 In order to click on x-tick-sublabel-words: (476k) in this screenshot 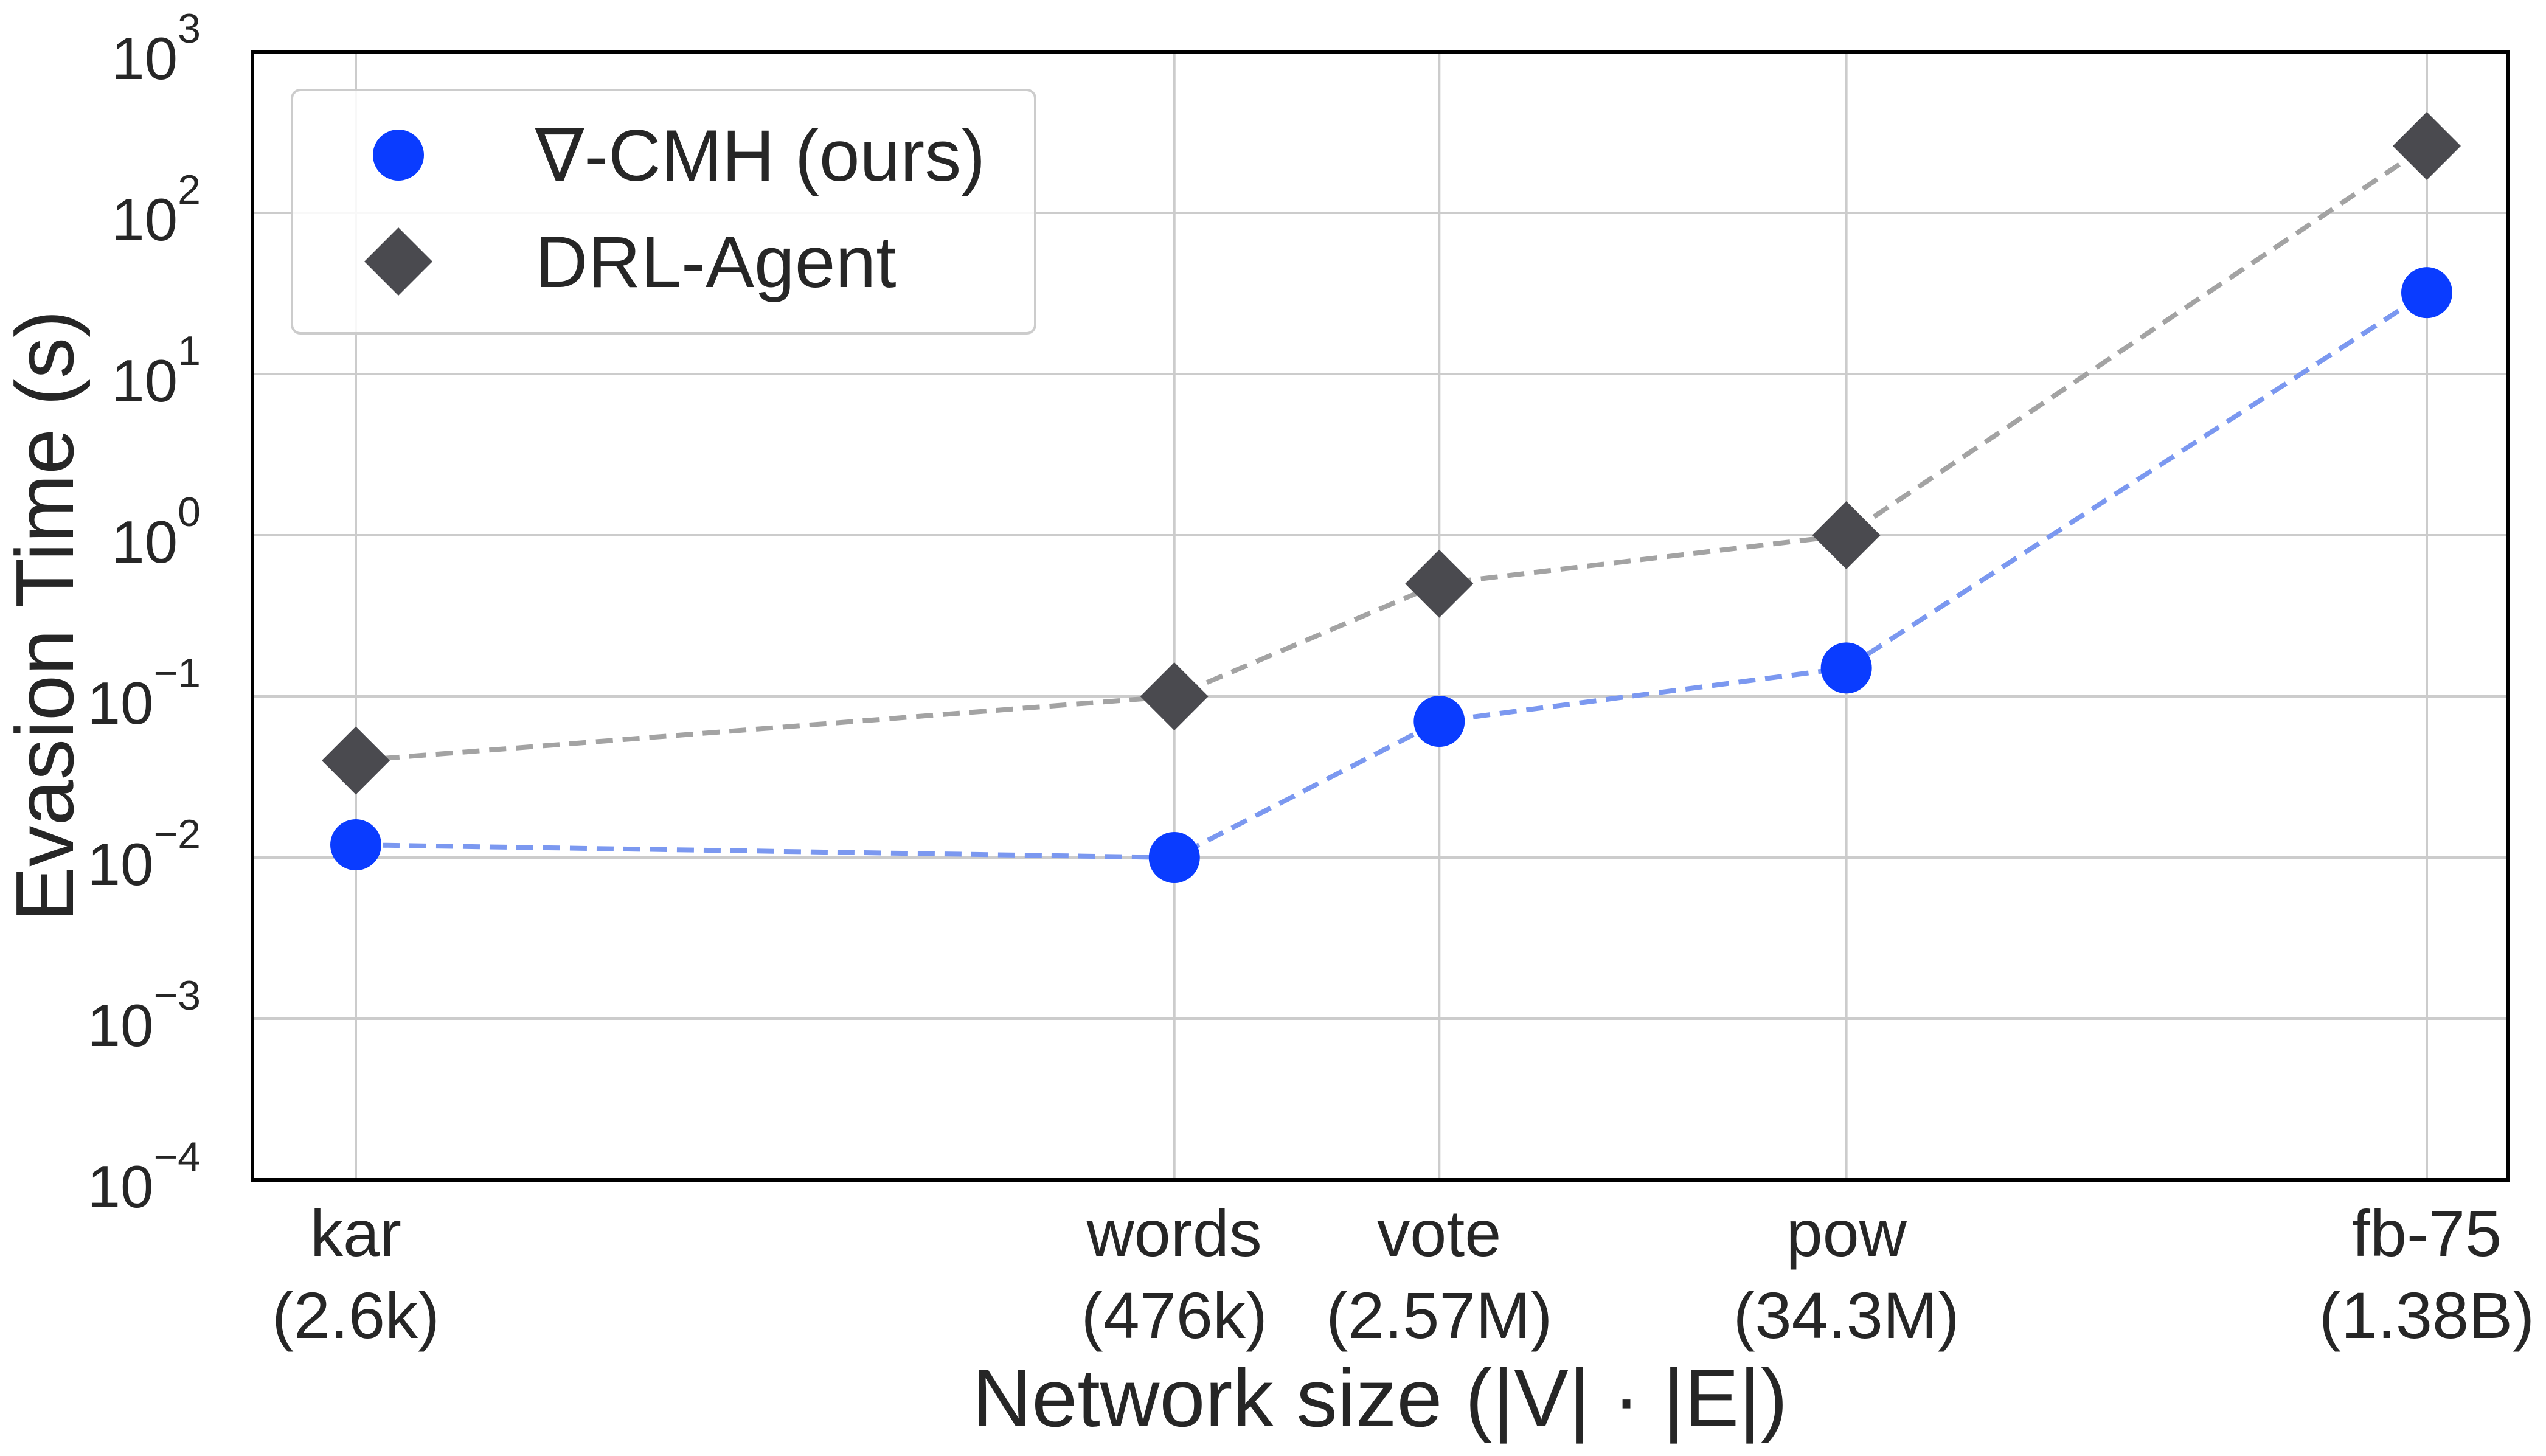, I will do `click(1174, 1315)`.